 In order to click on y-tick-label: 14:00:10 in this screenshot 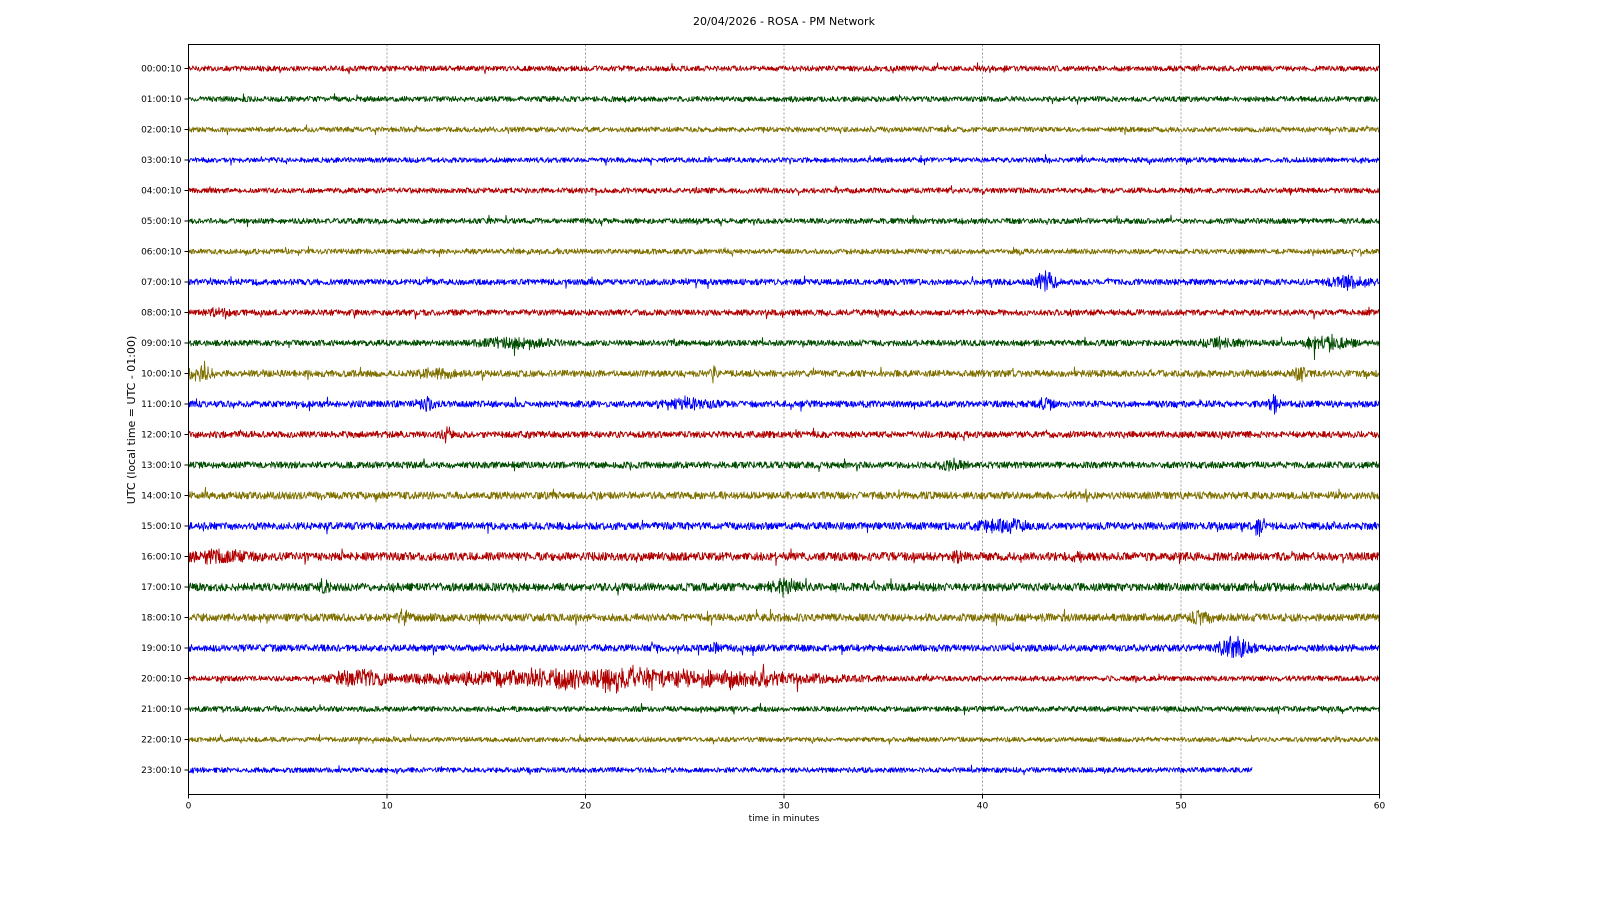, I will do `click(161, 497)`.